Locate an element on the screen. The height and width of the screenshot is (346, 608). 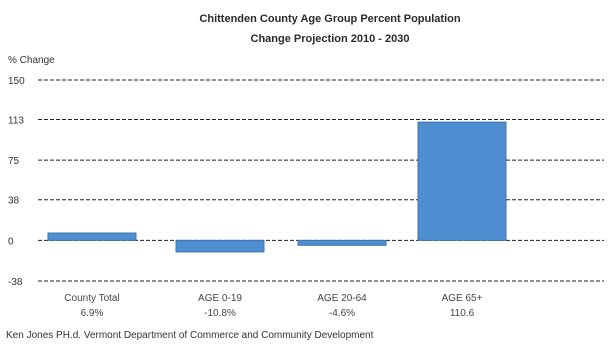
y-tick-label: -38 is located at coordinates (15, 282).